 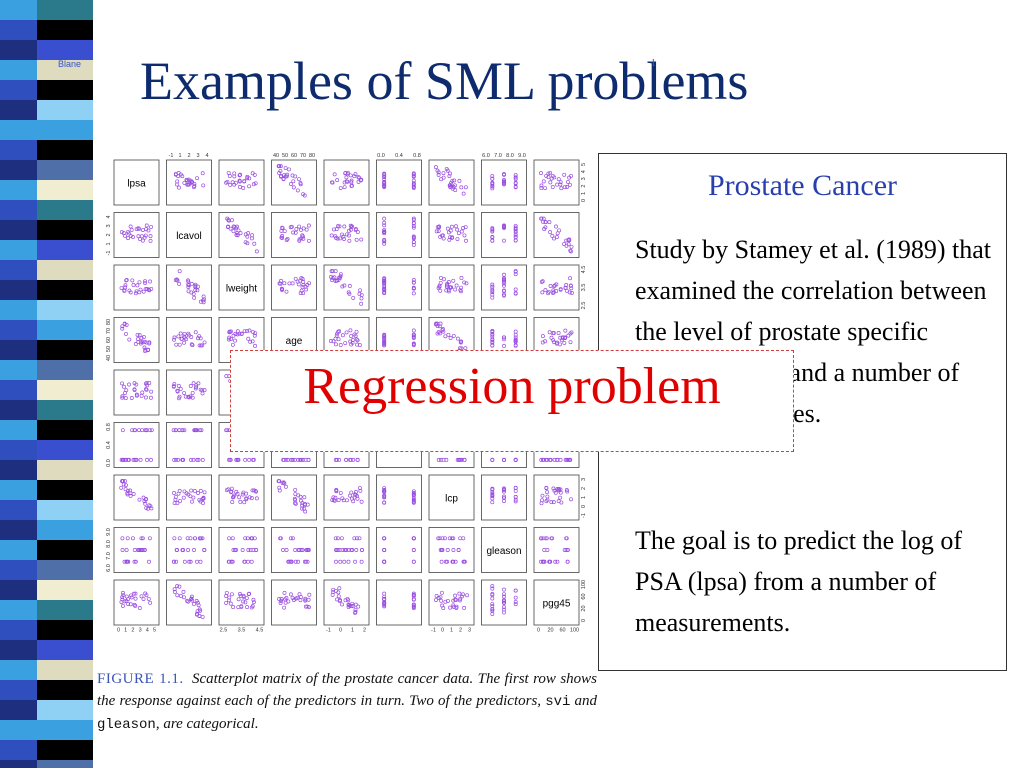 What do you see at coordinates (653, 63) in the screenshot?
I see `page-number: 1` at bounding box center [653, 63].